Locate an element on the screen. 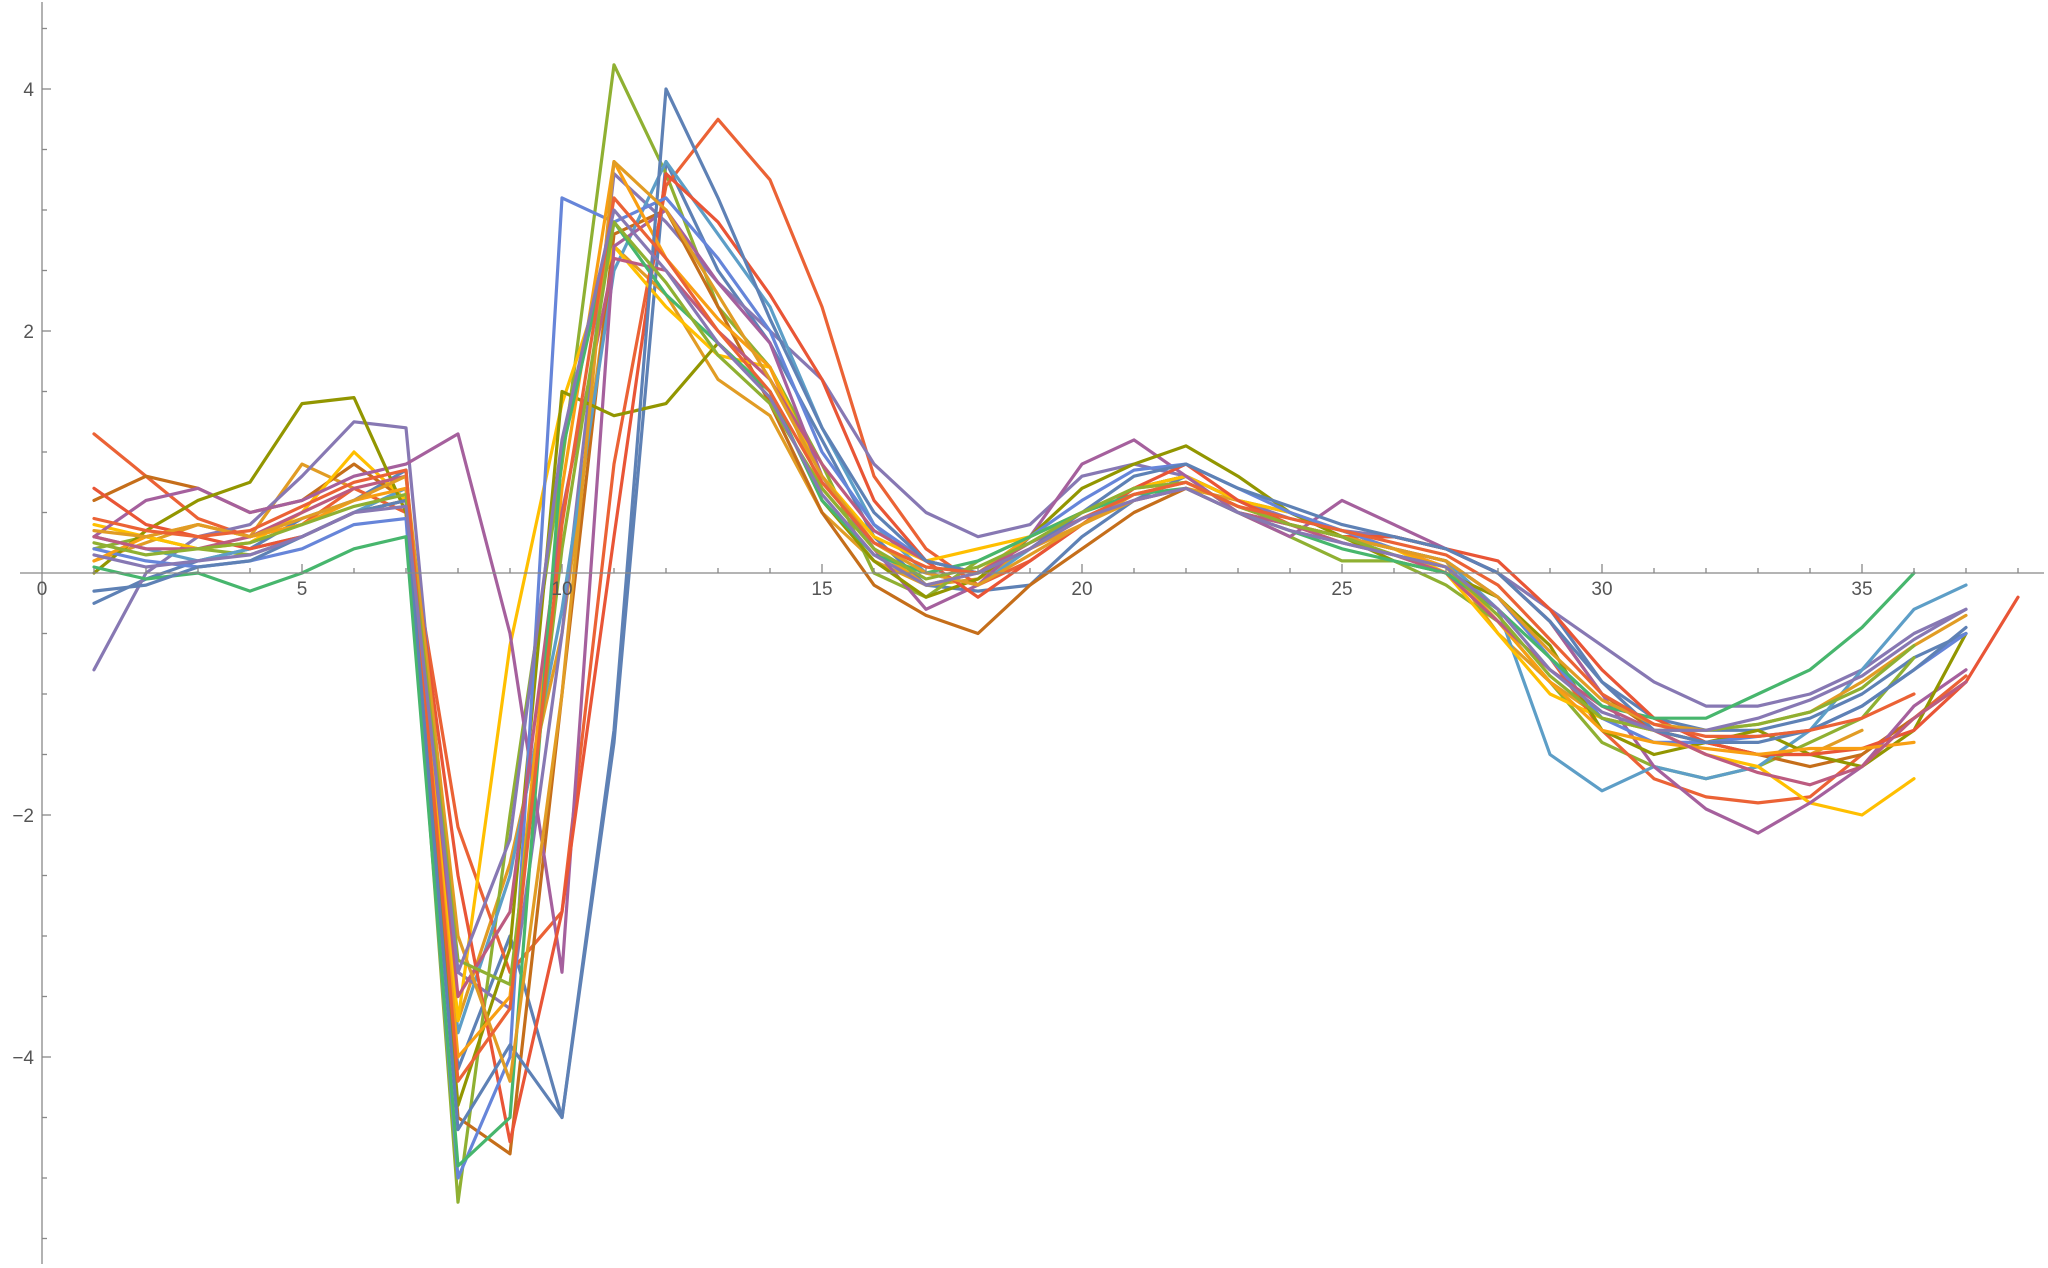  x-tick-label: 5 is located at coordinates (302, 589).